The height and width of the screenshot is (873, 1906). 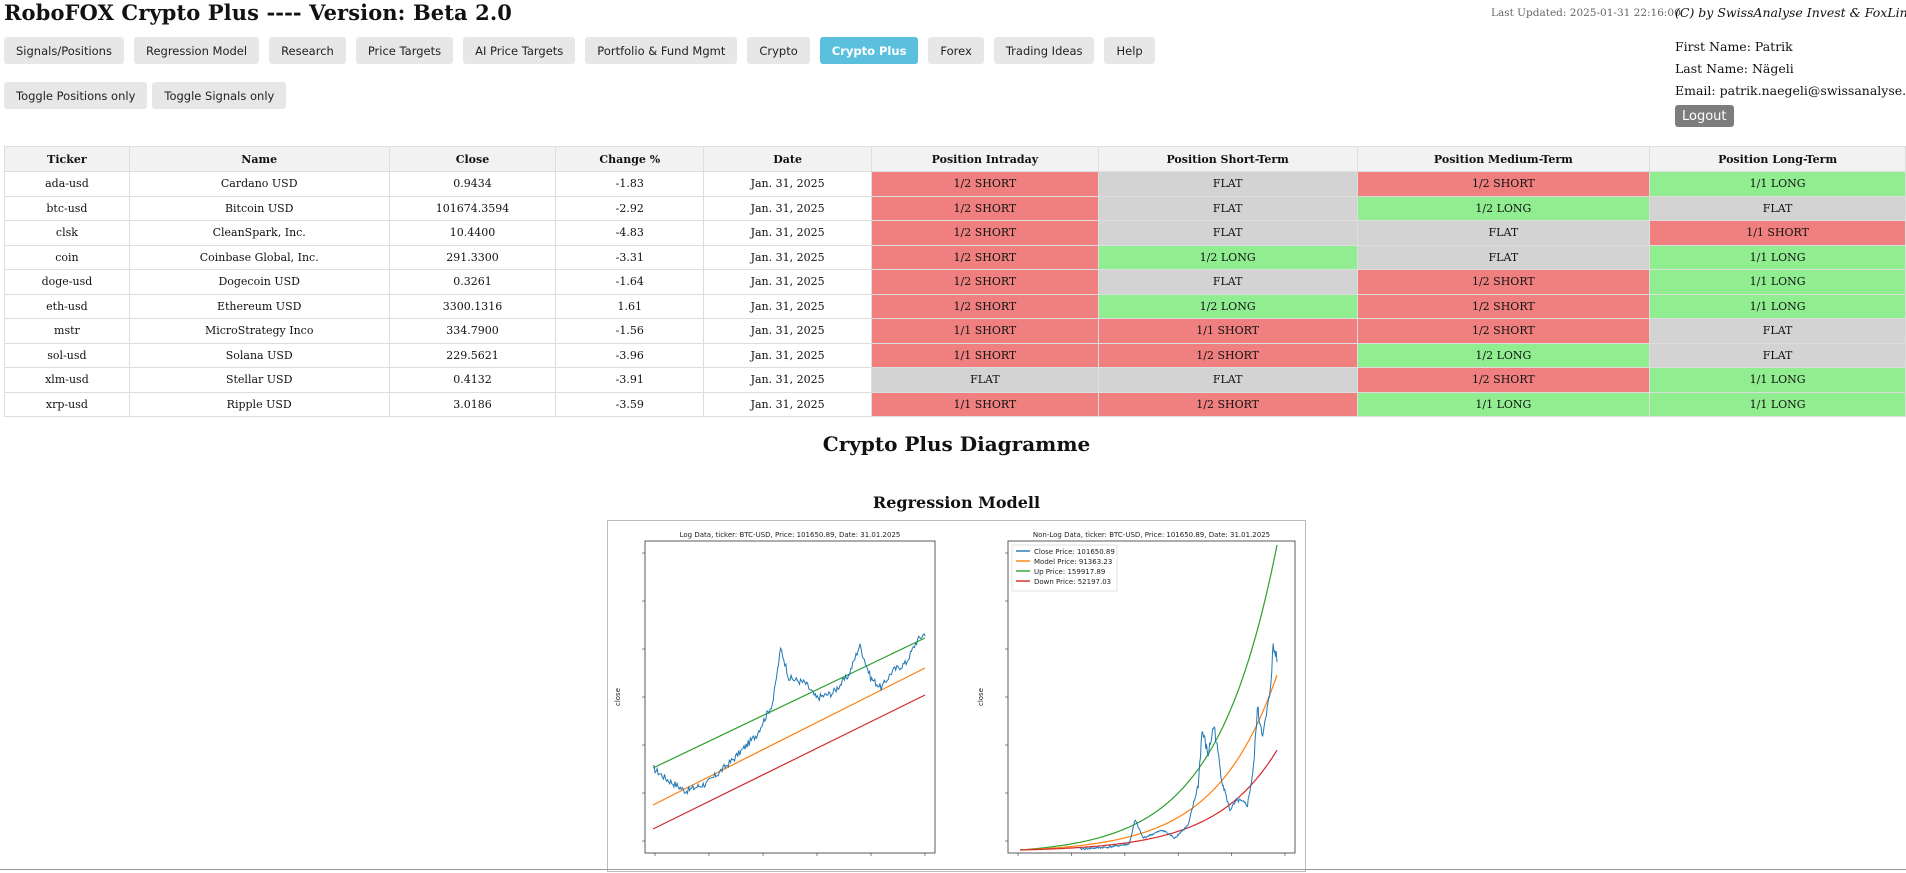 I want to click on column-header: Change %, so click(x=630, y=159).